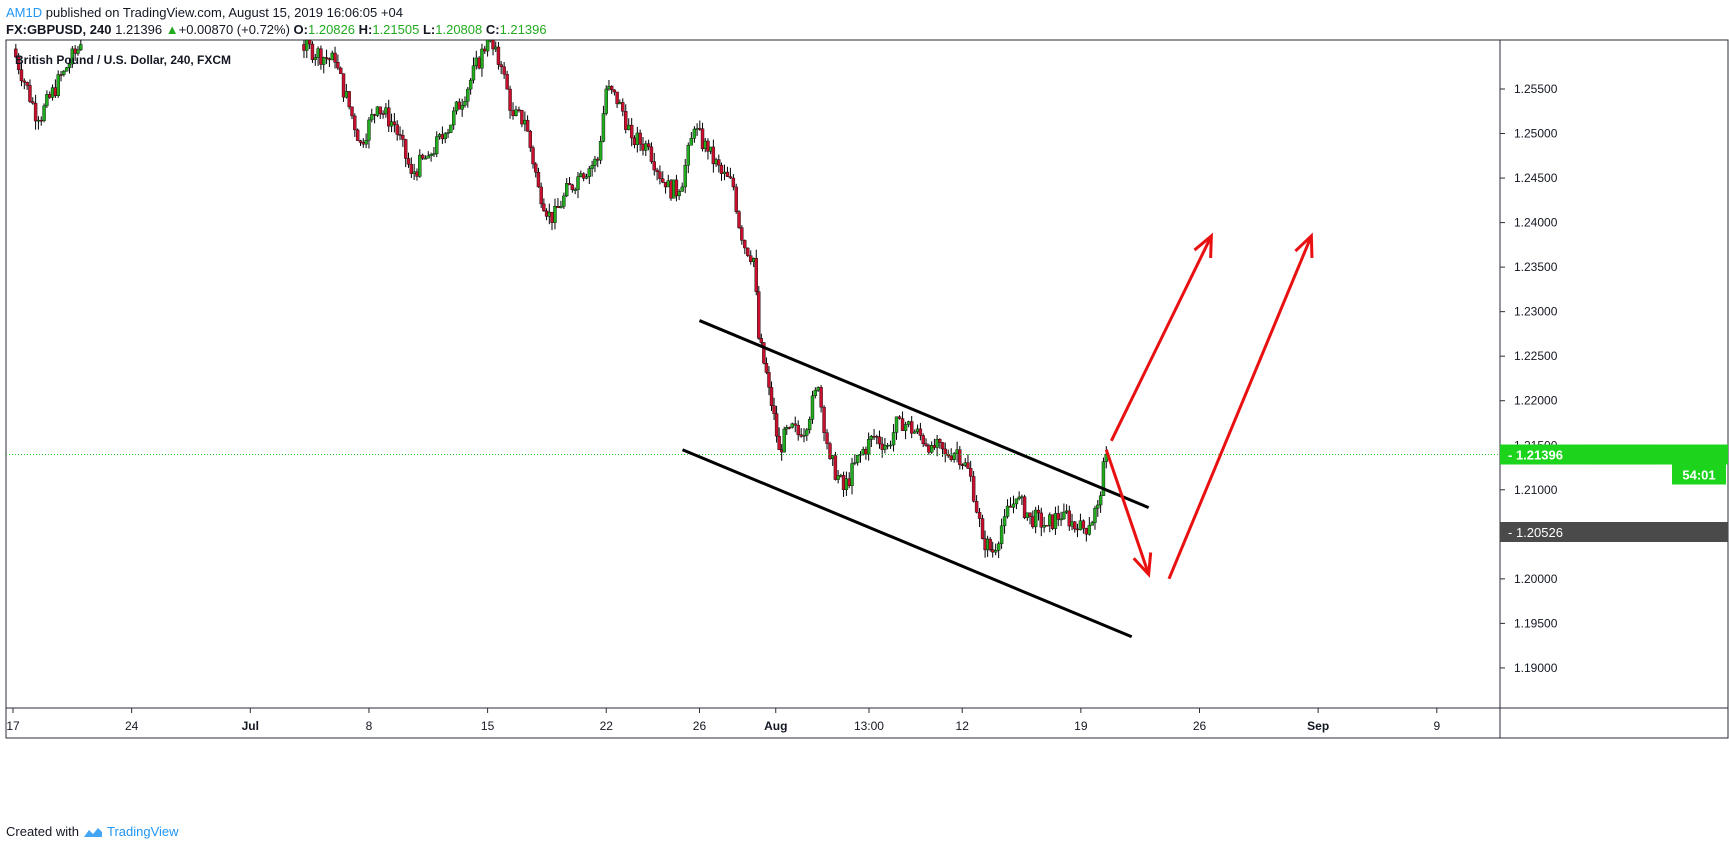  Describe the element at coordinates (700, 726) in the screenshot. I see `x-tick-label: 26` at that location.